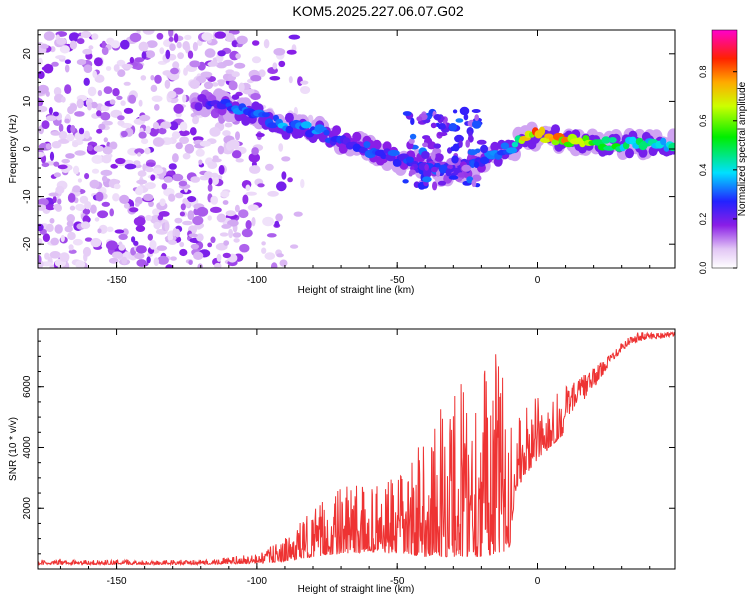 The image size is (750, 600). I want to click on y-tick-label: 4000, so click(27, 447).